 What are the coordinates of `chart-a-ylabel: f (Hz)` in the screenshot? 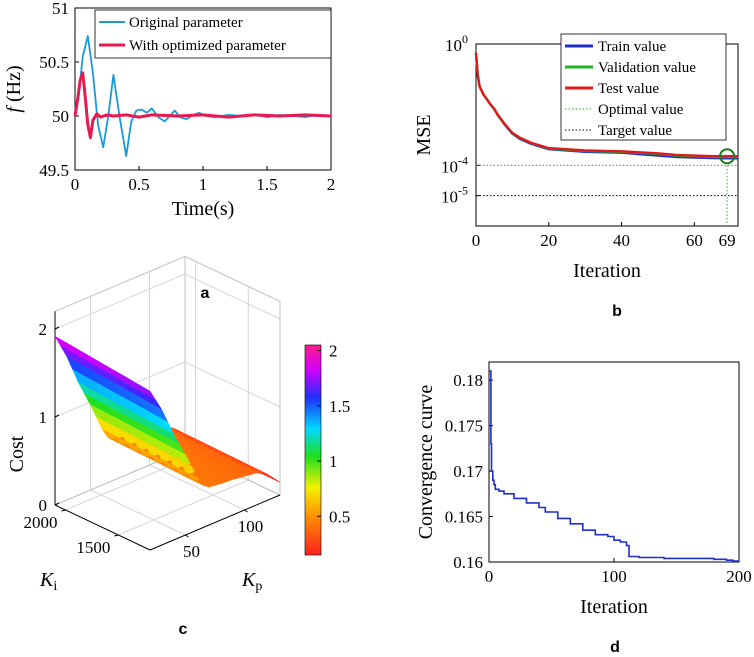 It's located at (14, 88).